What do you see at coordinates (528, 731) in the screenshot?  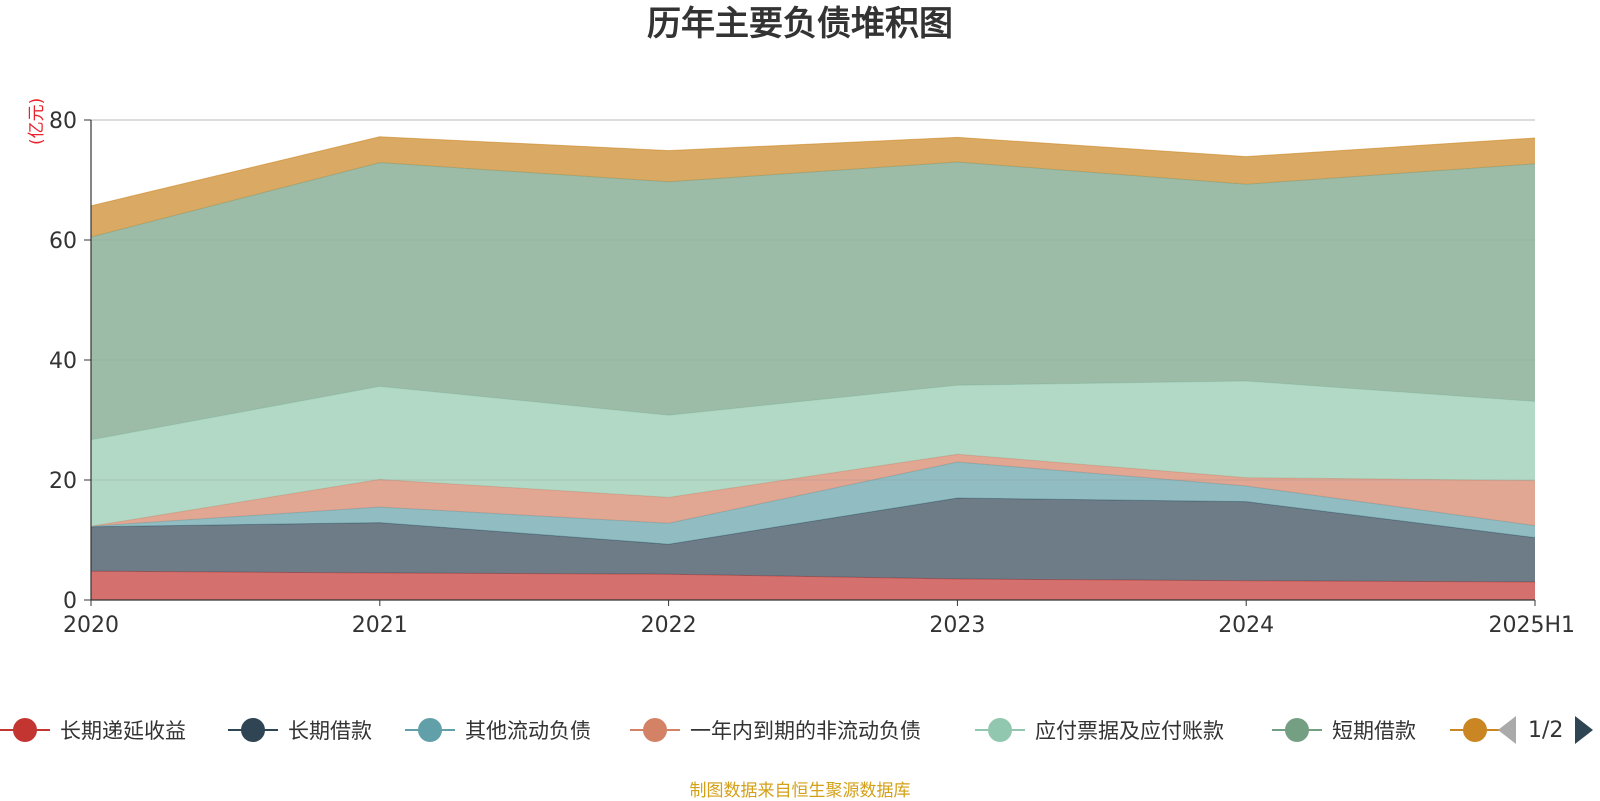 I see `legend-label: 其他流动负债` at bounding box center [528, 731].